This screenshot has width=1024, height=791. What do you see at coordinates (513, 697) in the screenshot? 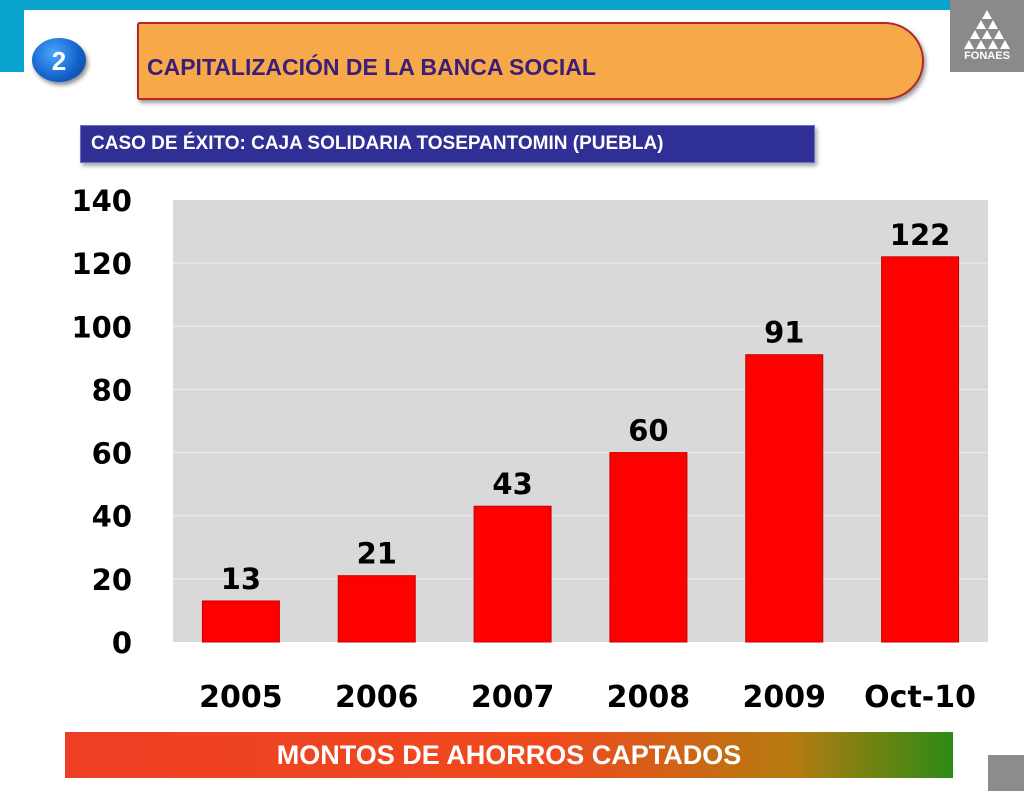
I see `x-tick-label: 2007` at bounding box center [513, 697].